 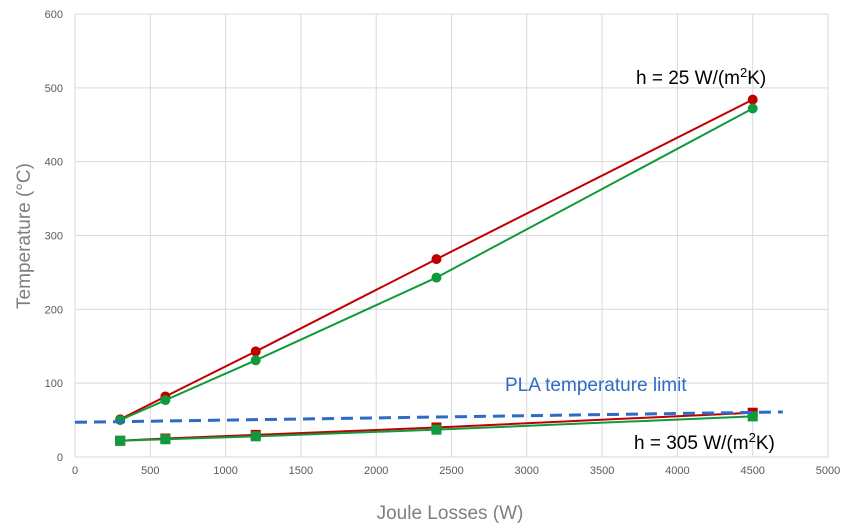 I want to click on x-tick-label: 4500, so click(x=752, y=471).